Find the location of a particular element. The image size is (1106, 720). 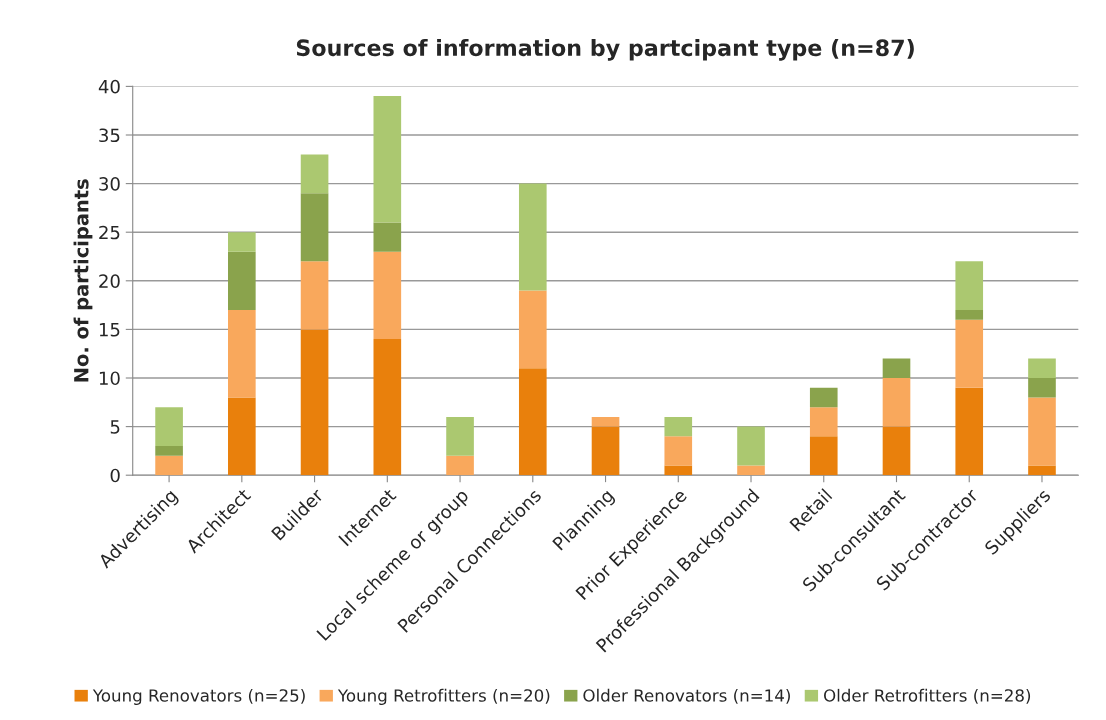

y-tick-label: 25 is located at coordinates (109, 232).